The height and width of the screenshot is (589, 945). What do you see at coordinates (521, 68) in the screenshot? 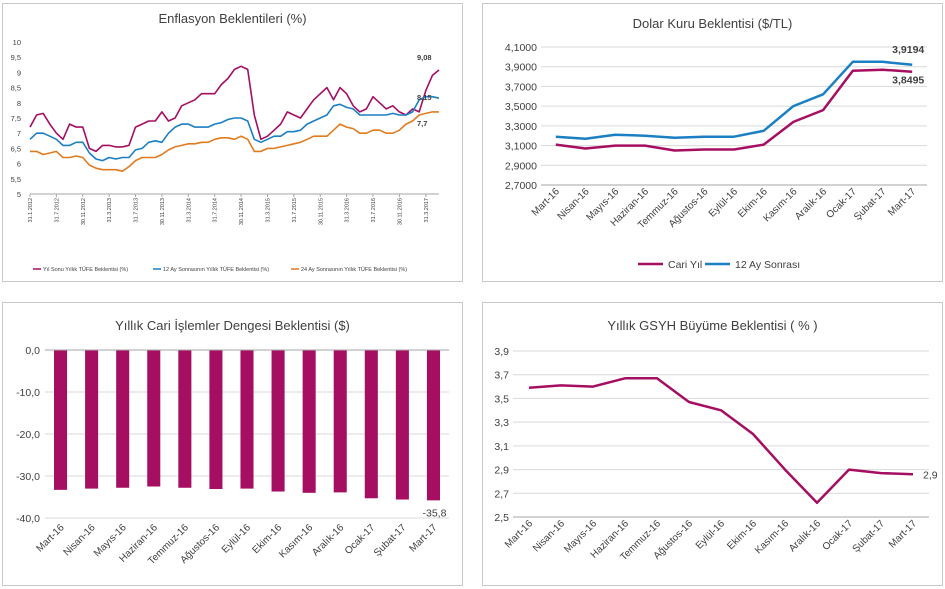
I see `y-tick-label: 3,9000` at bounding box center [521, 68].